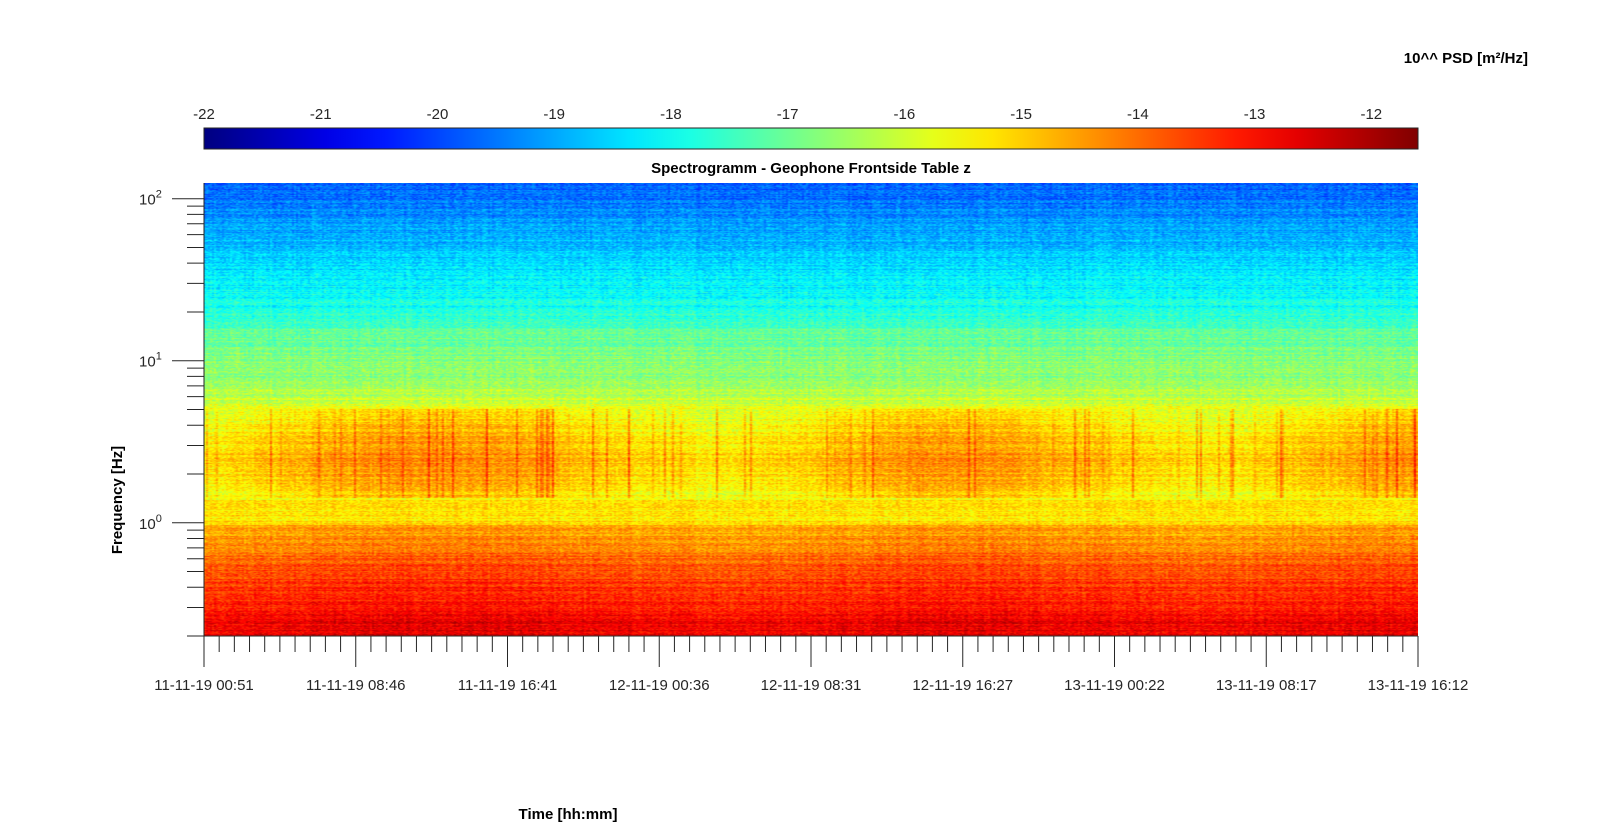  What do you see at coordinates (117, 500) in the screenshot?
I see `y-axis-label: Frequency [Hz]` at bounding box center [117, 500].